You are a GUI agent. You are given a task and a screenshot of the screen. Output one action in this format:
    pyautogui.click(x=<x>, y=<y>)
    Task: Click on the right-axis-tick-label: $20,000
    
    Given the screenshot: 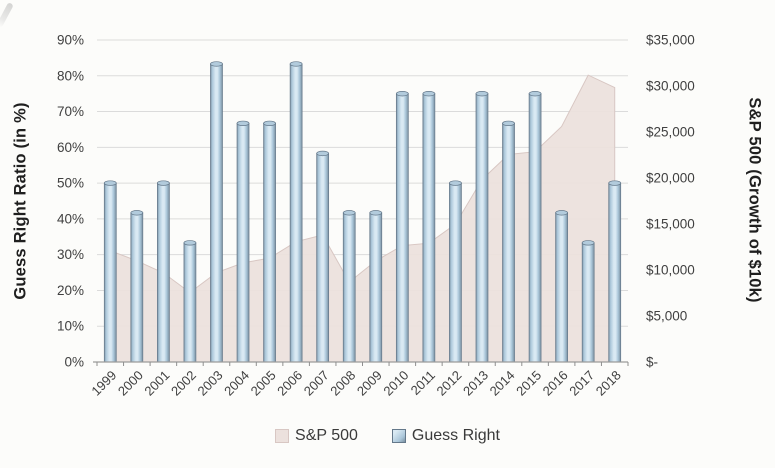 What is the action you would take?
    pyautogui.click(x=670, y=178)
    